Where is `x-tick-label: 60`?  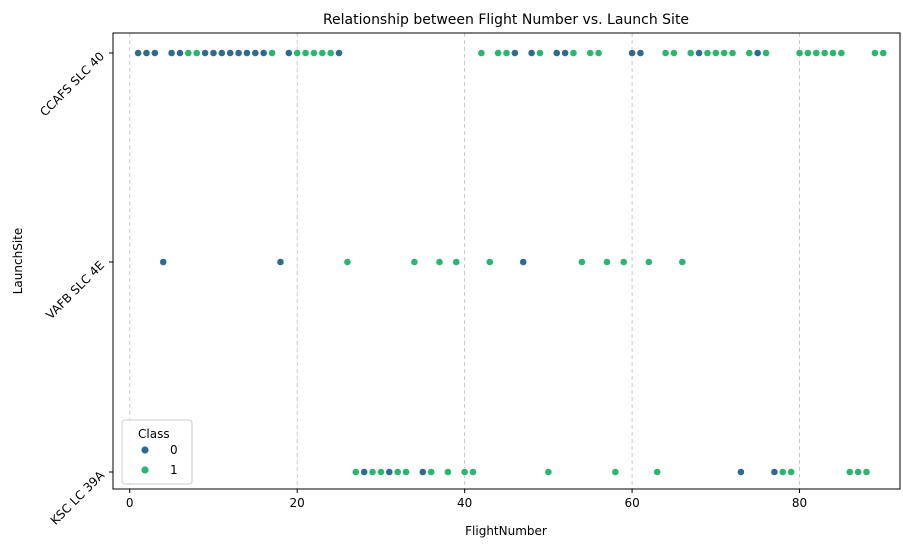 x-tick-label: 60 is located at coordinates (631, 503).